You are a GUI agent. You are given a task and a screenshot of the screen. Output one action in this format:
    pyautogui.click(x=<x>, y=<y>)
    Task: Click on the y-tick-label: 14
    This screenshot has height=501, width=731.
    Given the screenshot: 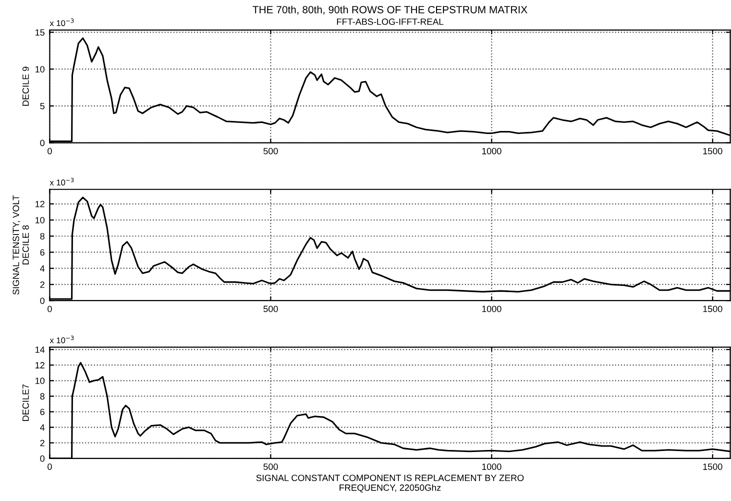 What is the action you would take?
    pyautogui.click(x=40, y=349)
    